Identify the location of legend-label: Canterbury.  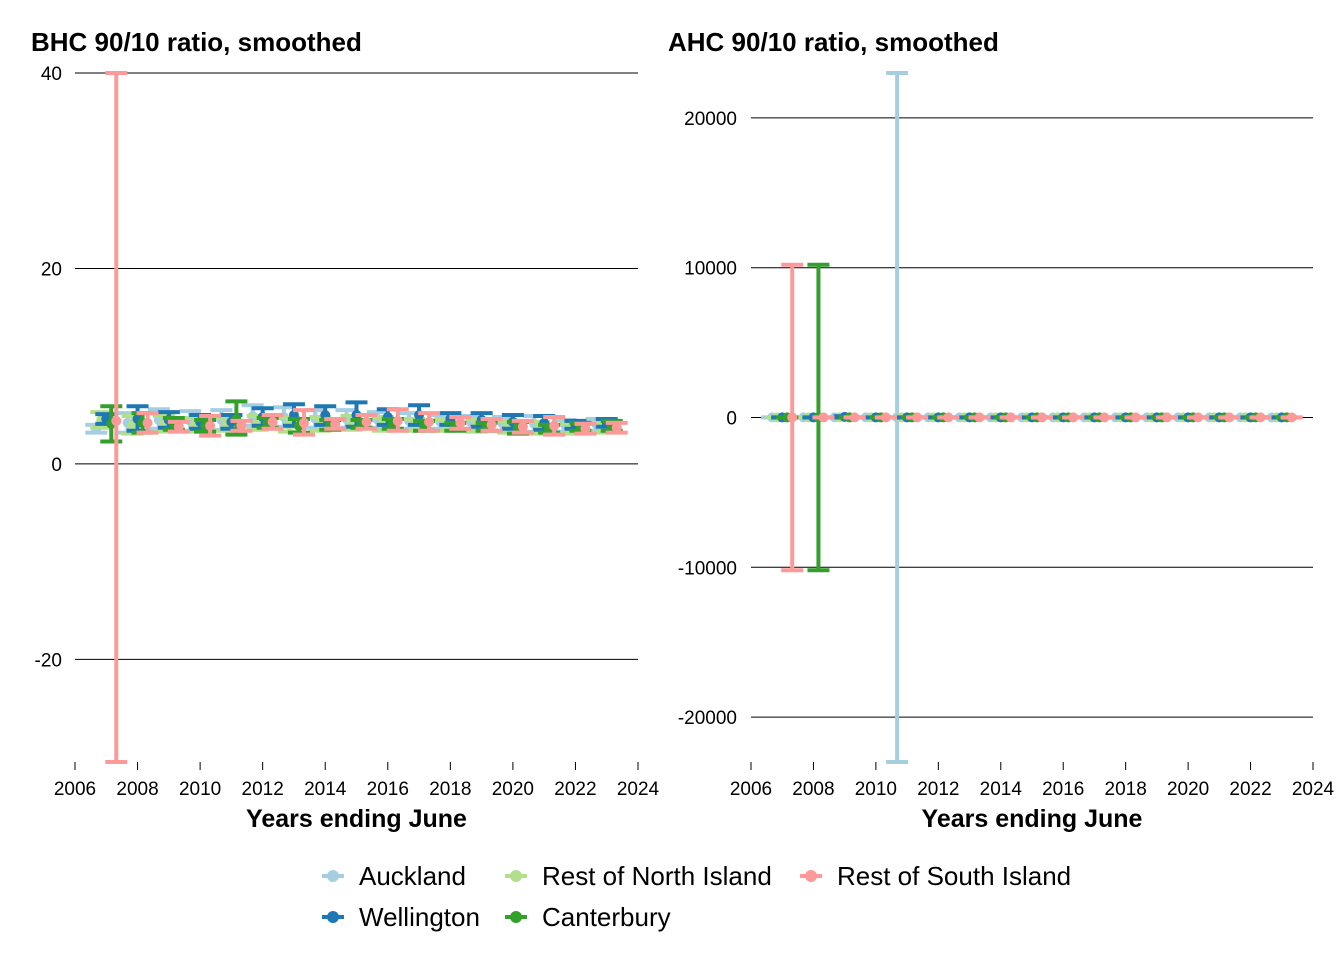
(606, 917).